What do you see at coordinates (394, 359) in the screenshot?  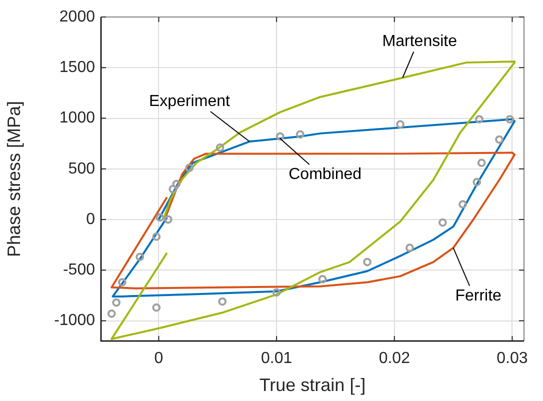 I see `x-tick-label: 0.02` at bounding box center [394, 359].